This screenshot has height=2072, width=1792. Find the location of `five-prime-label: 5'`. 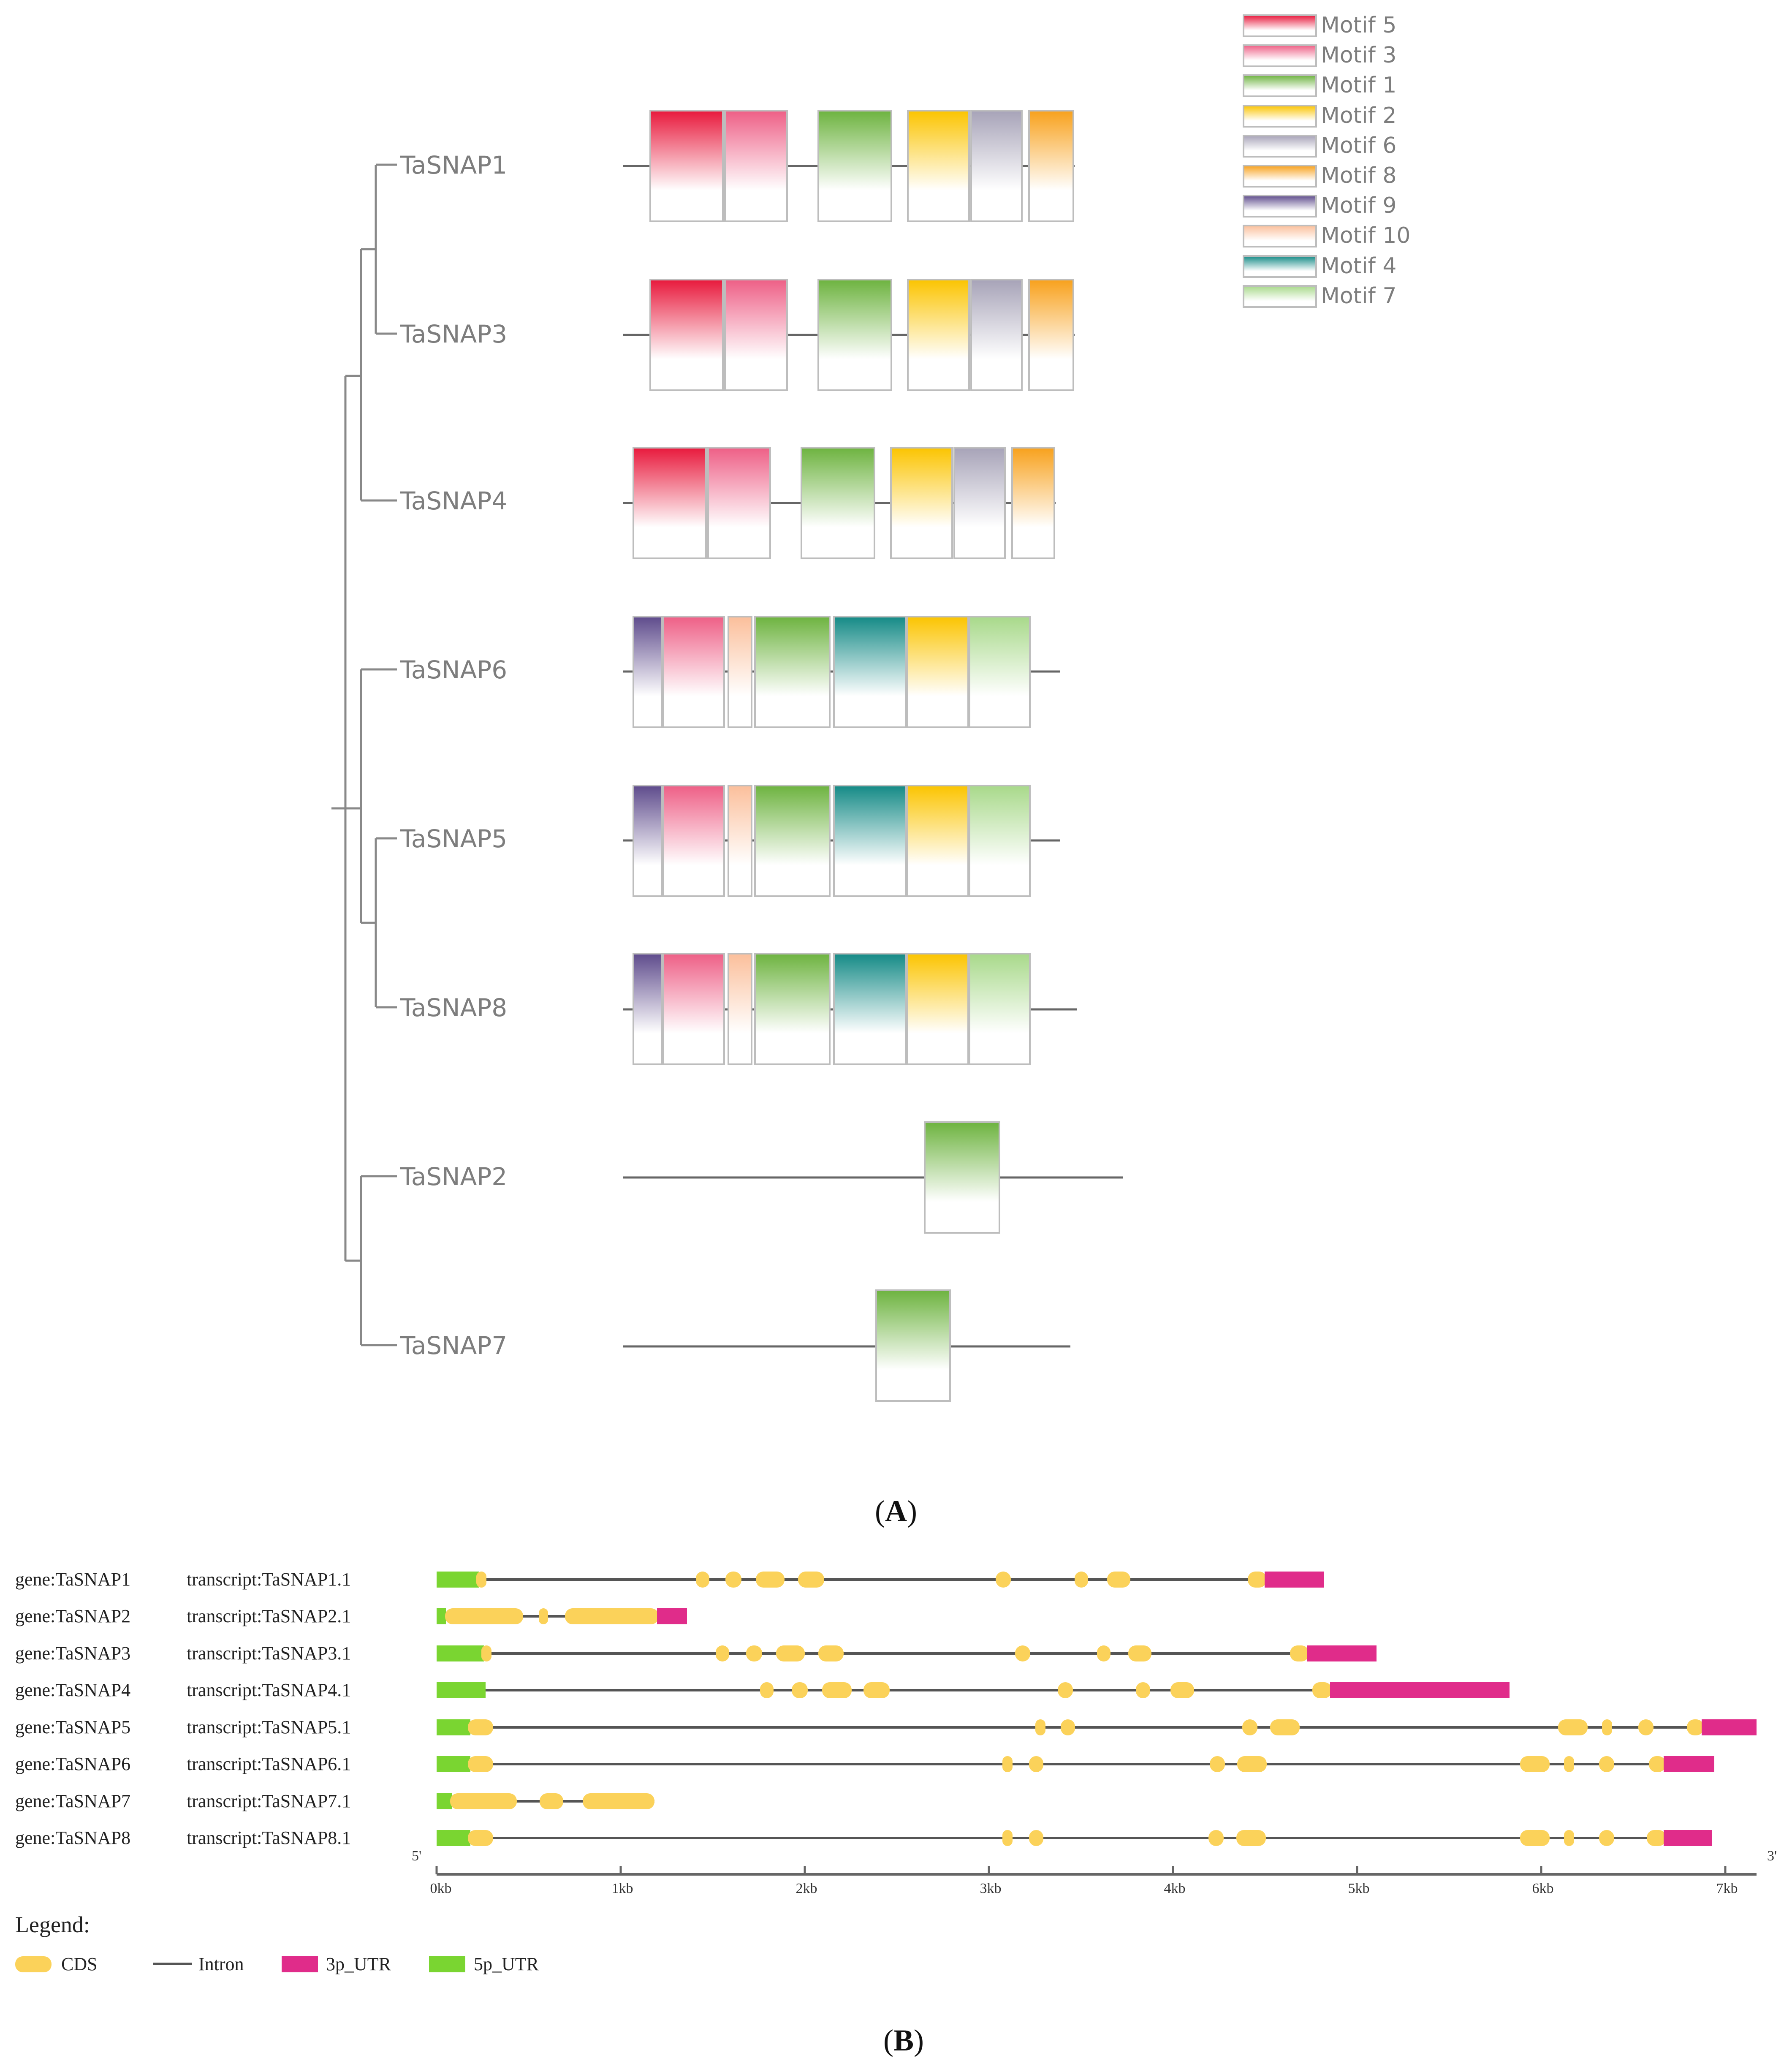

five-prime-label: 5' is located at coordinates (417, 1856).